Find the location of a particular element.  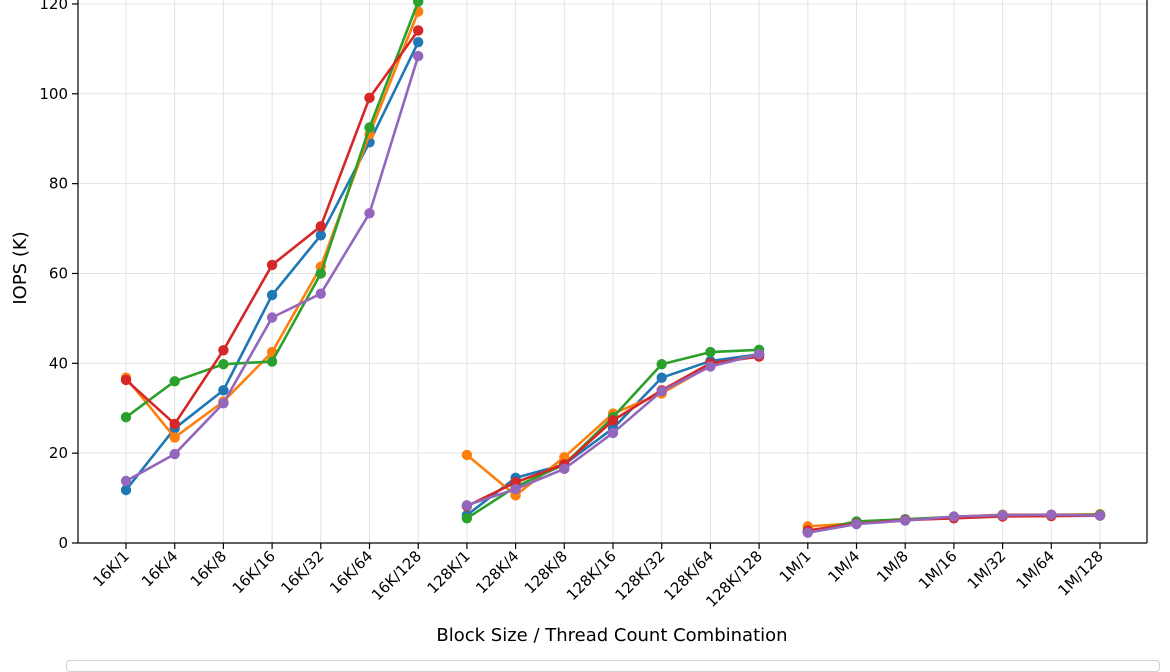

x-tick-label: 16K/16 is located at coordinates (254, 572).